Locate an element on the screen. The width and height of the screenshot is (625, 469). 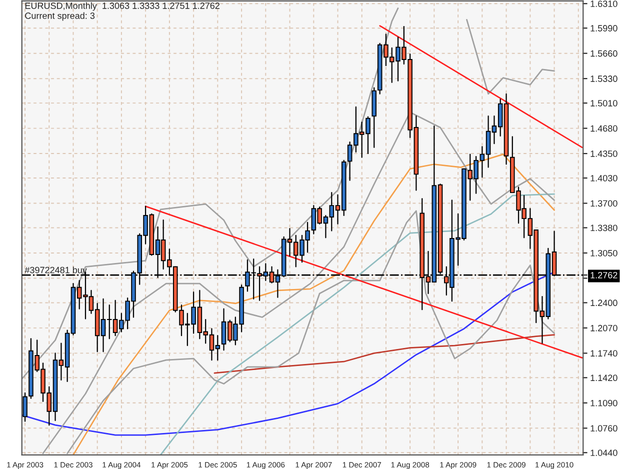
ref-line-label: #39722481 buy is located at coordinates (55, 271).